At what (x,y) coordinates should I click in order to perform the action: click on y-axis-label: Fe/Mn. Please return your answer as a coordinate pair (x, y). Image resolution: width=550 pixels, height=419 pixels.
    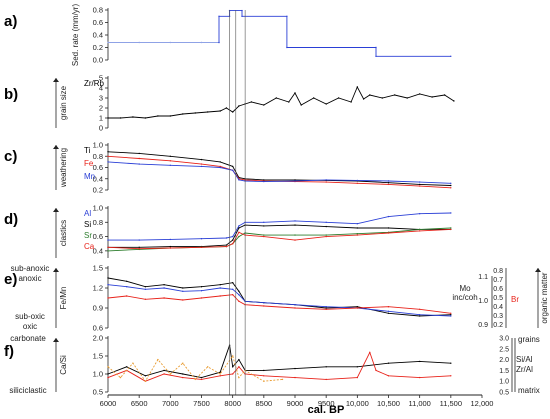
    Looking at the image, I should click on (63, 298).